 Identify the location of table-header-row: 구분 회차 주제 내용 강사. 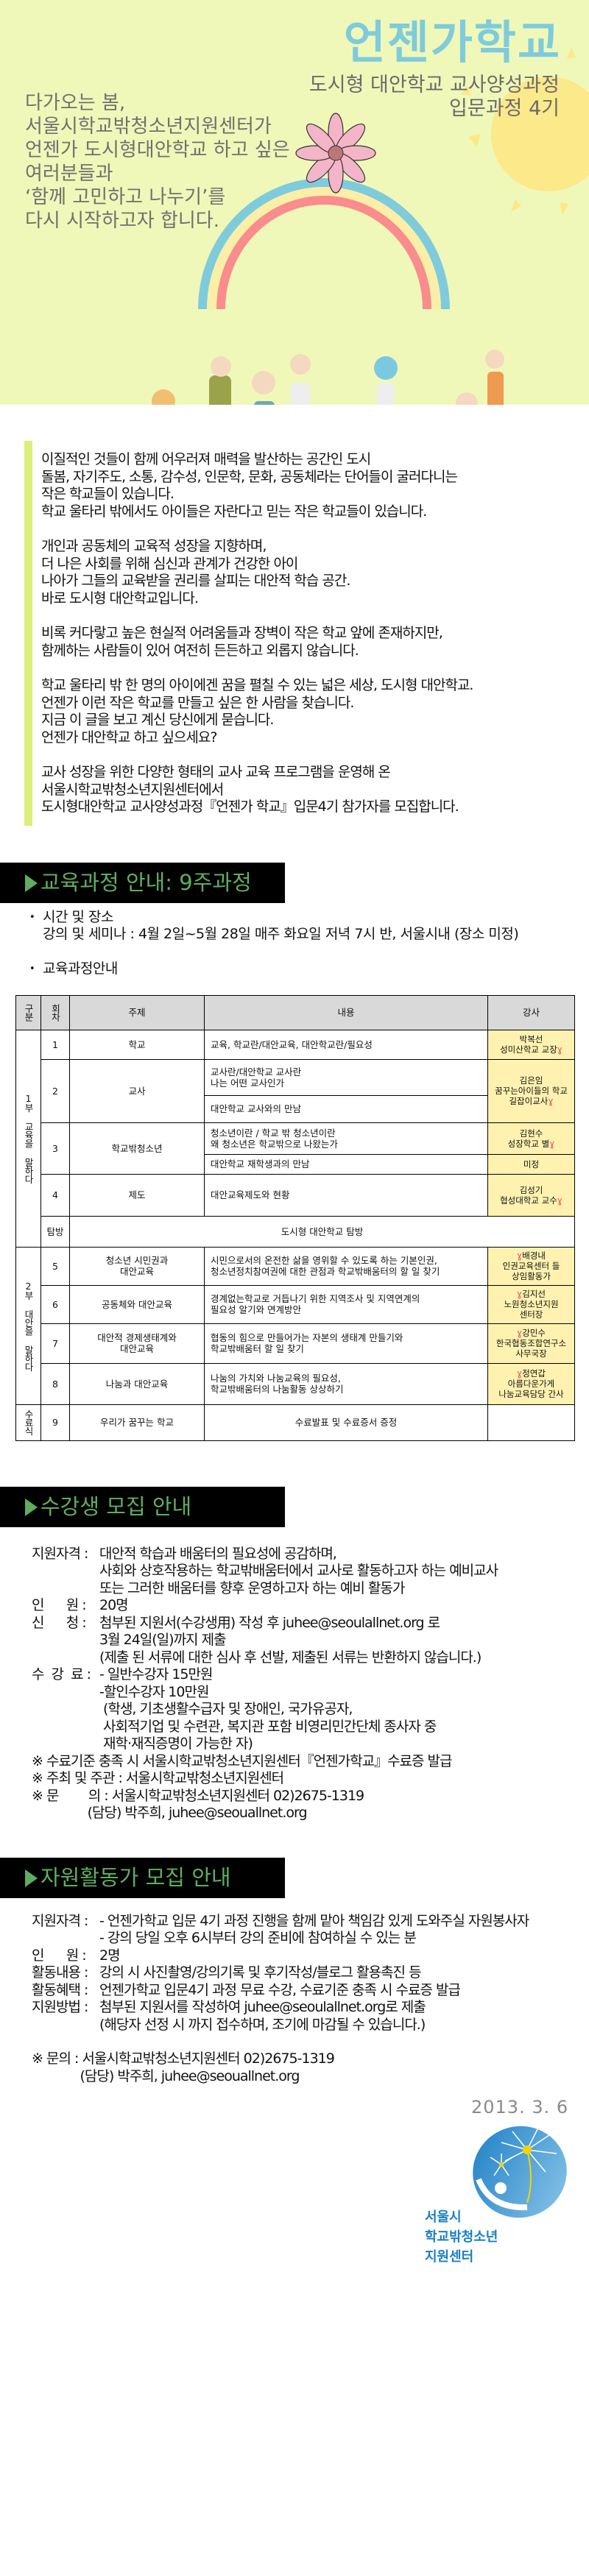
(295, 1012).